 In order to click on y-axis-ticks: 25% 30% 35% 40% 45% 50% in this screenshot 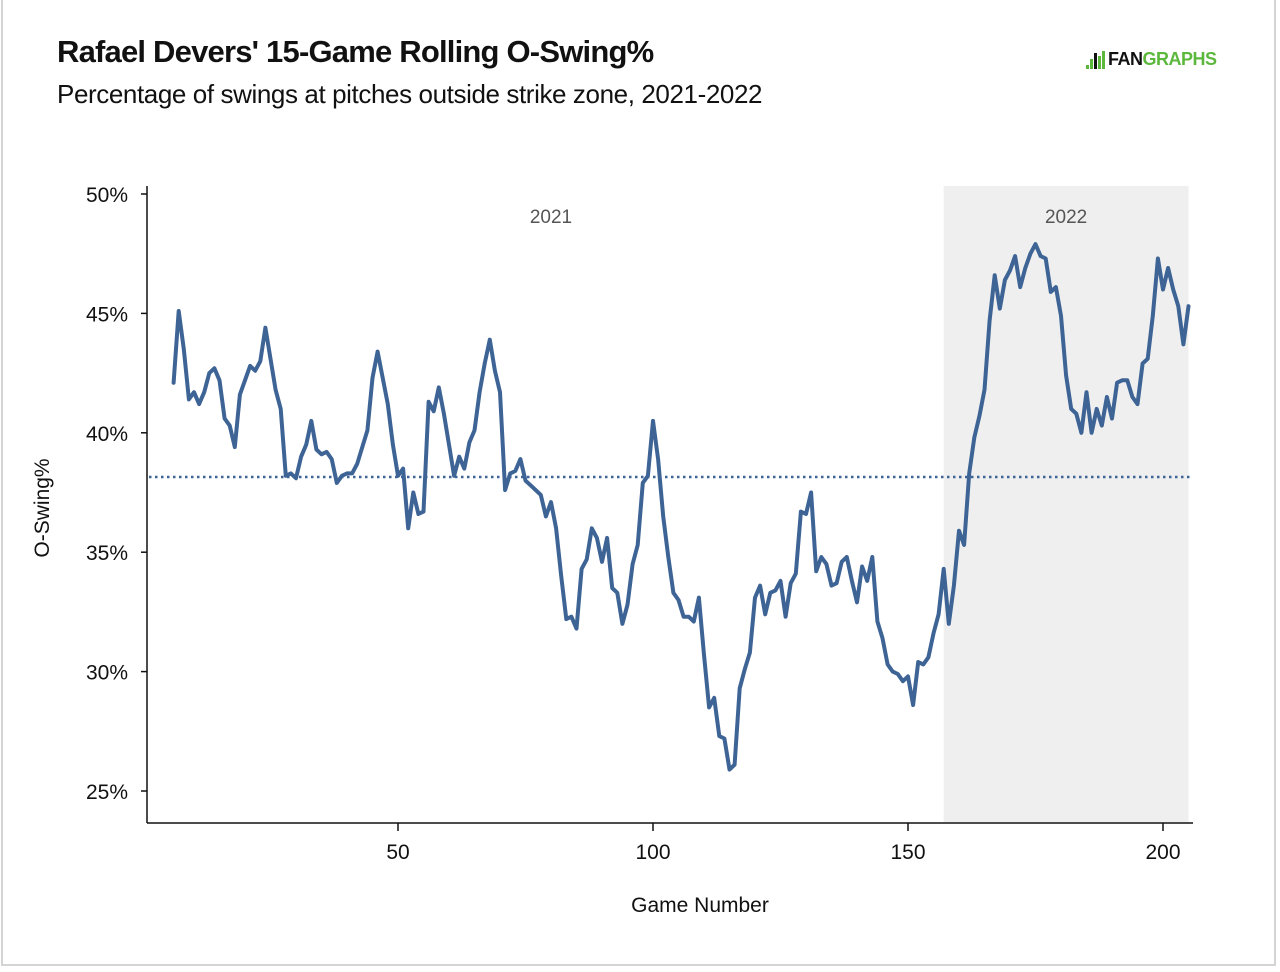, I will do `click(116, 494)`.